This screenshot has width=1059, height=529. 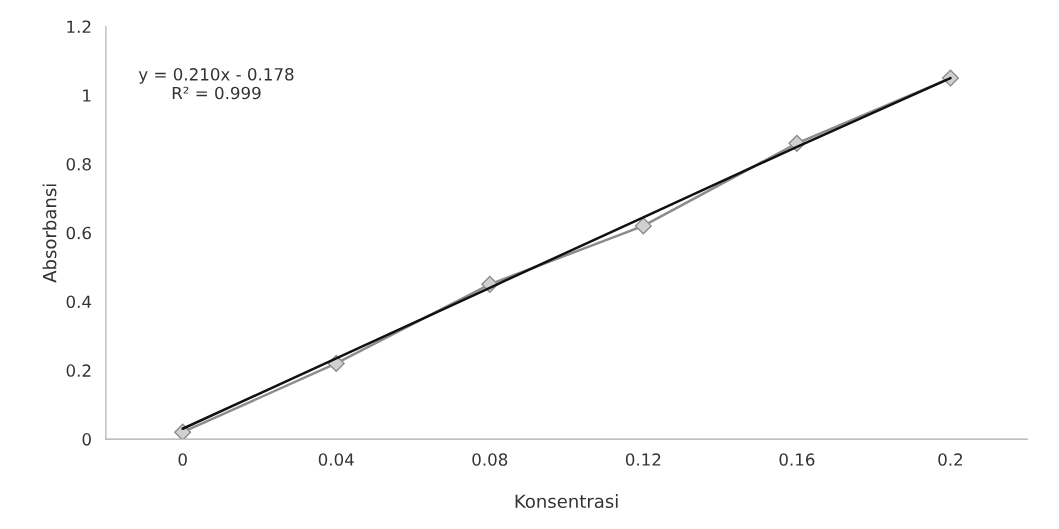 I want to click on x-tick-label: 0.16, so click(x=797, y=459).